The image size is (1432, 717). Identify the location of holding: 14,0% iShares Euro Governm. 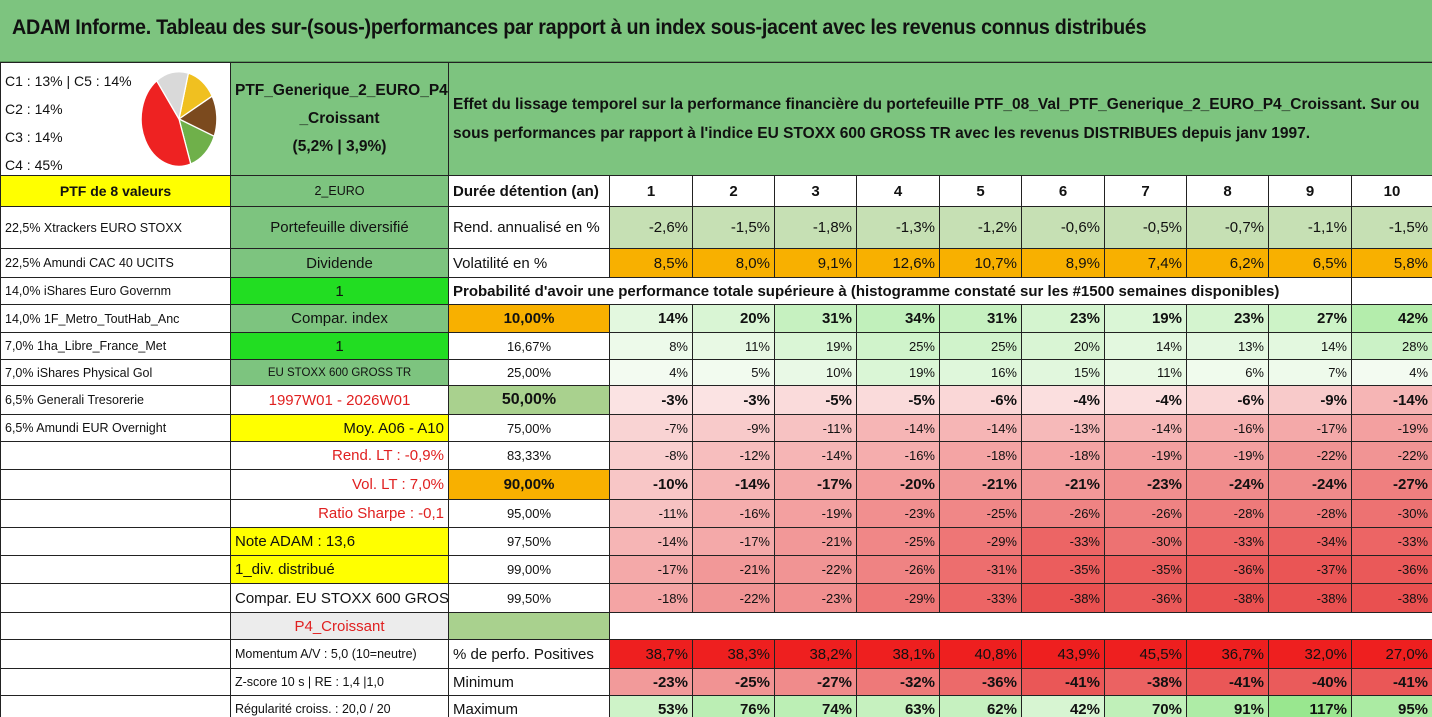
(115, 291).